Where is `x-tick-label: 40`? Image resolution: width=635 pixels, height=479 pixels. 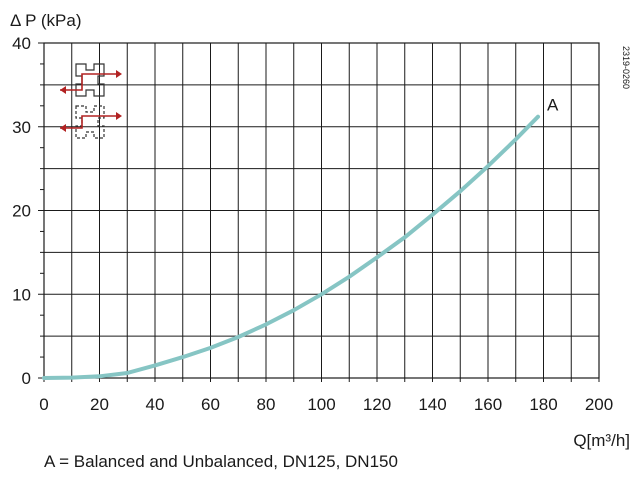 x-tick-label: 40 is located at coordinates (155, 404).